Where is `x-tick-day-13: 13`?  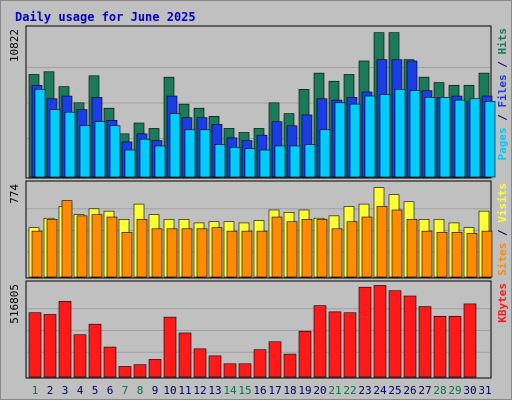
x-tick-day-13: 13 is located at coordinates (214, 390).